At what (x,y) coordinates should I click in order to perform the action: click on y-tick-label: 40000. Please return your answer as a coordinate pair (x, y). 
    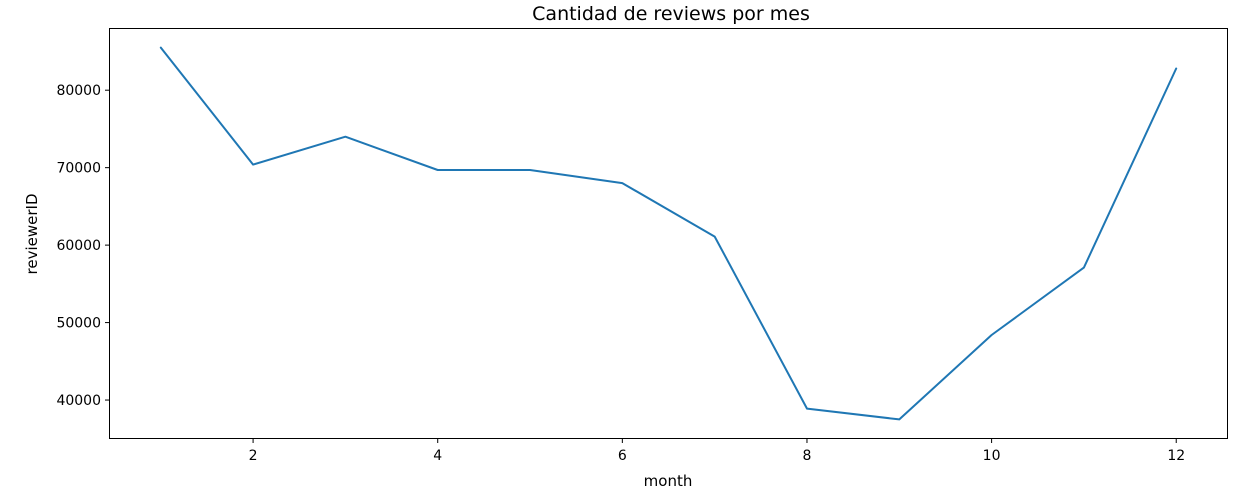
    Looking at the image, I should click on (78, 401).